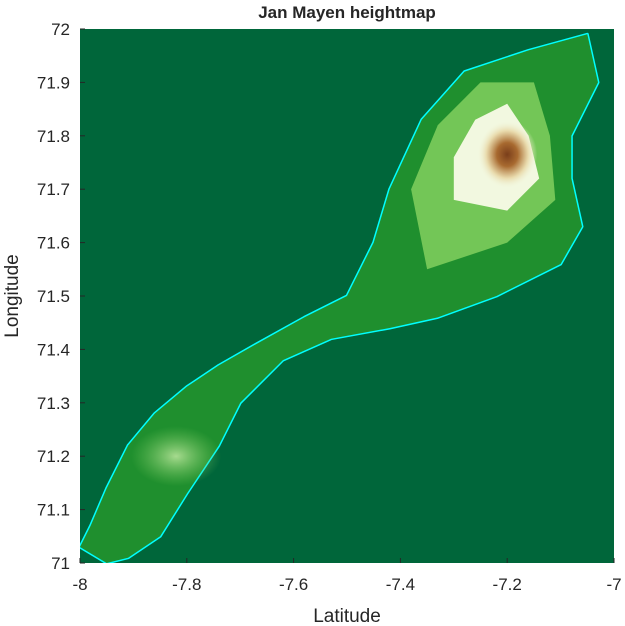 This screenshot has width=625, height=626. Describe the element at coordinates (53, 510) in the screenshot. I see `y-tick-label: 71.1` at that location.